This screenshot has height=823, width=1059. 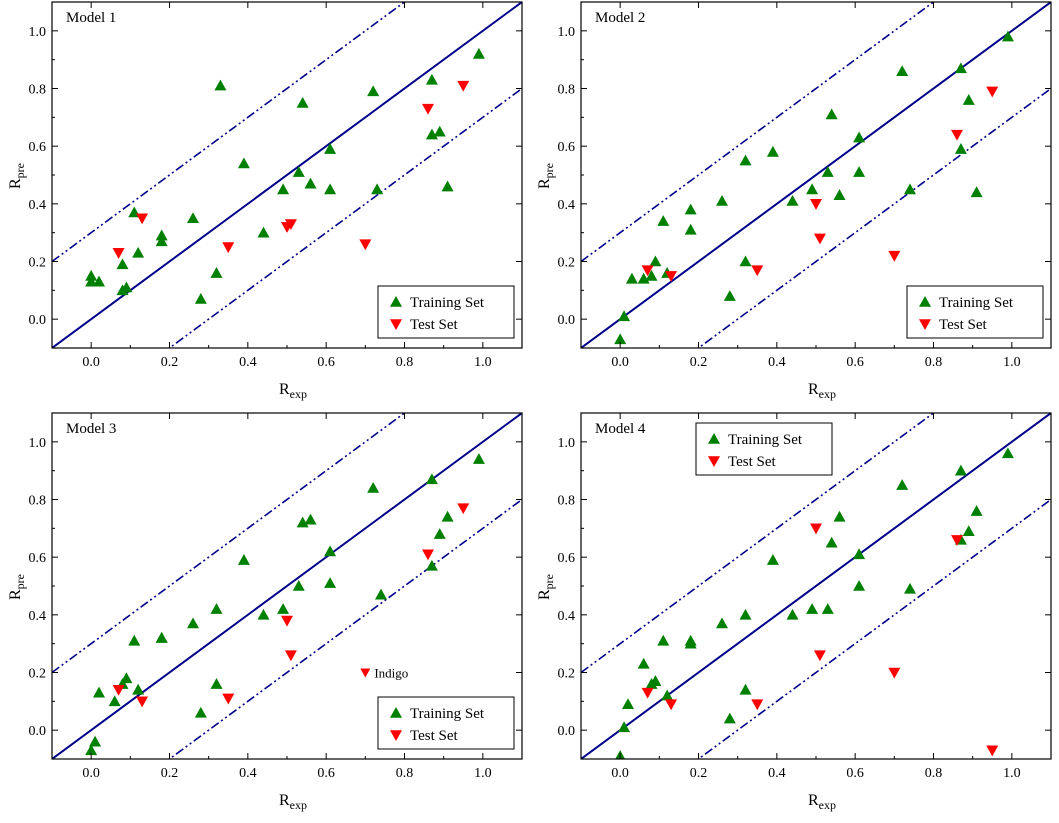 I want to click on annotation-text: Indigo, so click(x=391, y=673).